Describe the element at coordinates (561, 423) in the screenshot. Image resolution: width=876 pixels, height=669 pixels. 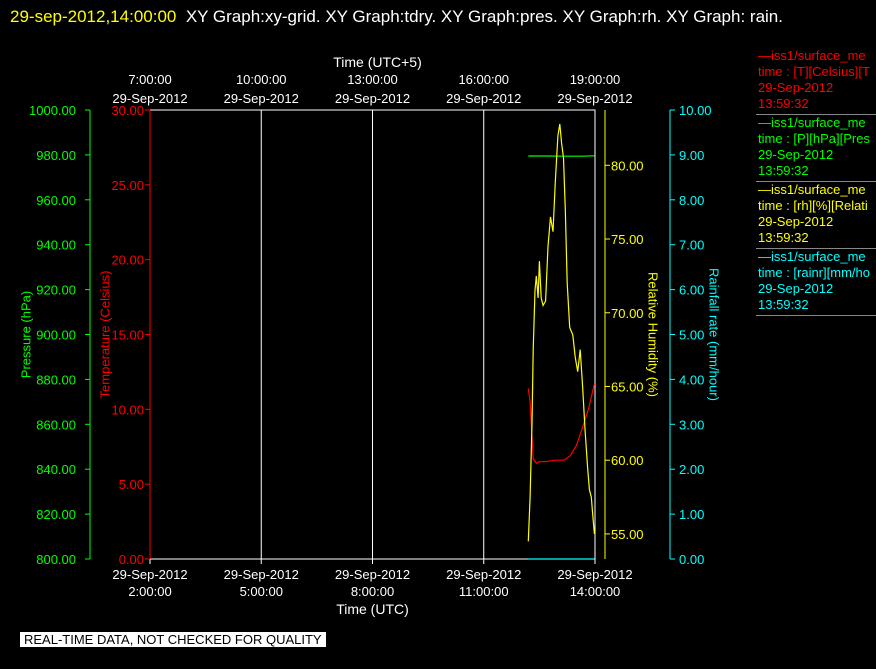
I see `temperature-series-line` at that location.